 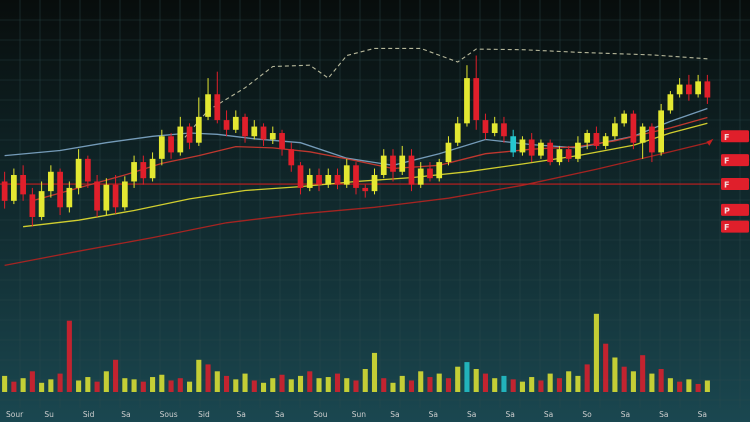 What do you see at coordinates (359, 414) in the screenshot?
I see `x-axis-label: Sun` at bounding box center [359, 414].